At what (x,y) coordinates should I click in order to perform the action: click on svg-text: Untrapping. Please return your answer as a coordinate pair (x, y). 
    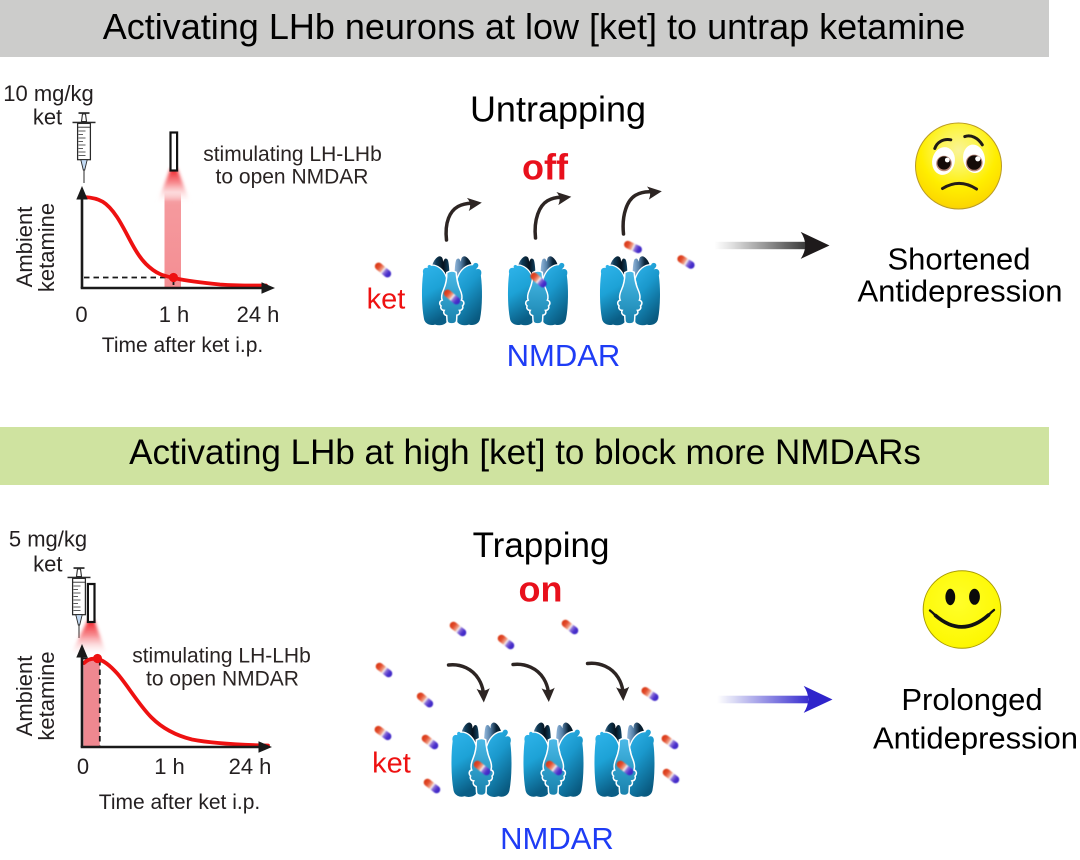
    Looking at the image, I should click on (558, 109).